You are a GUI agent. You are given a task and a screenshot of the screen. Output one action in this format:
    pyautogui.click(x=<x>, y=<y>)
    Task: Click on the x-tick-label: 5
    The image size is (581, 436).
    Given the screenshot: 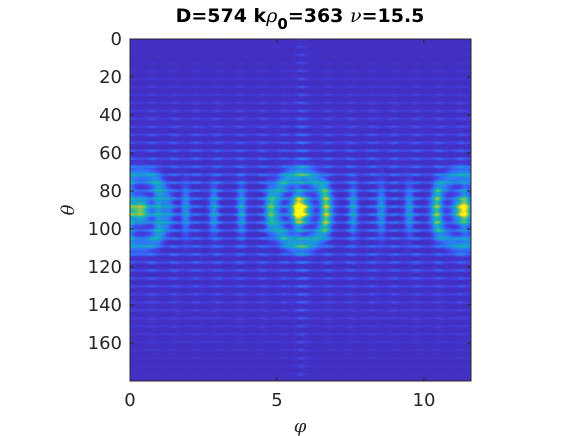 What is the action you would take?
    pyautogui.click(x=276, y=400)
    